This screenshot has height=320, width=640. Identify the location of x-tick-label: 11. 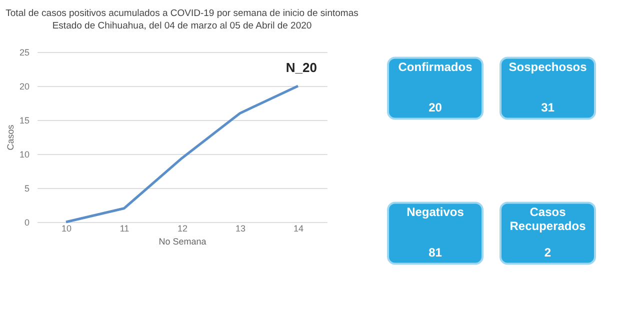
(125, 229).